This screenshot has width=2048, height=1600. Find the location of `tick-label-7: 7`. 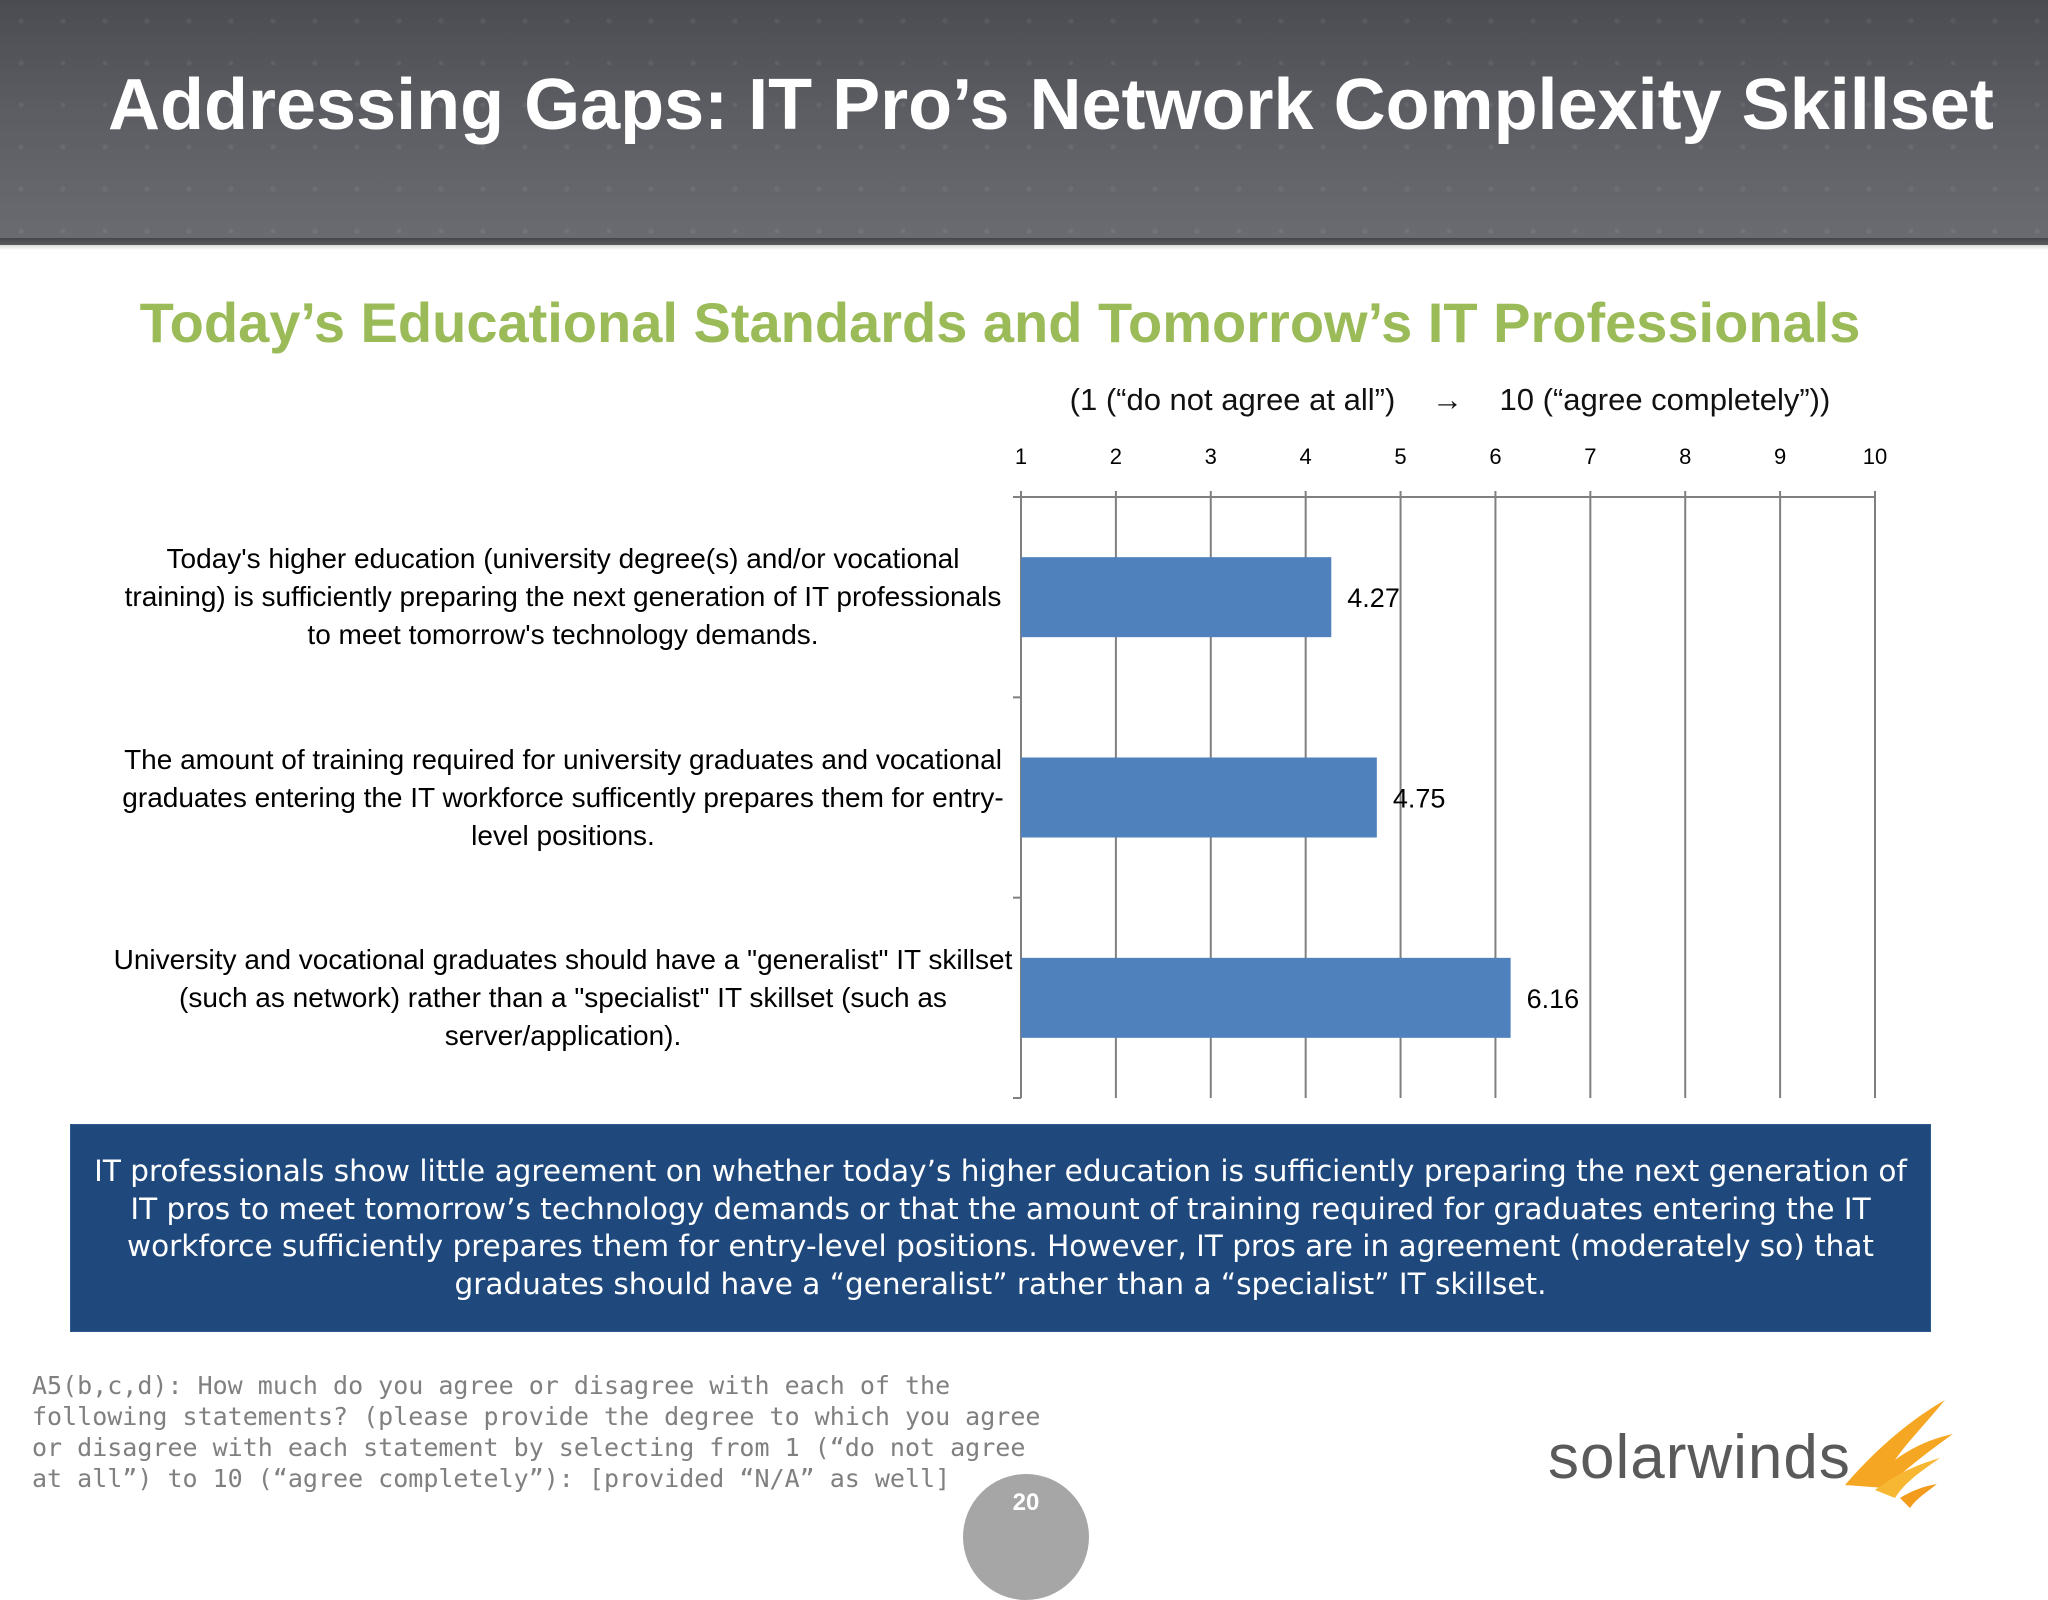

tick-label-7: 7 is located at coordinates (1590, 456).